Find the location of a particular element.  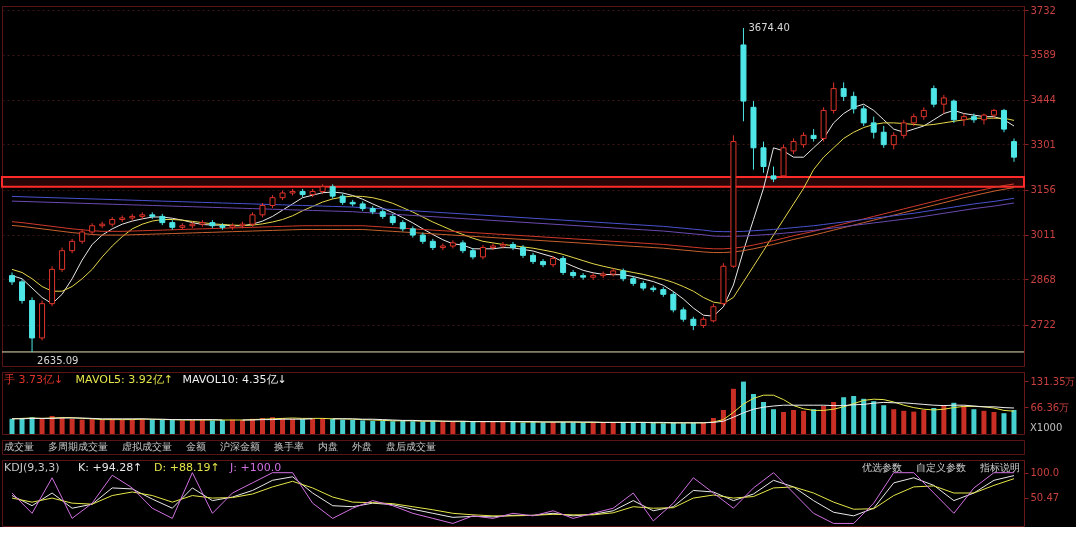

text: 内盘 is located at coordinates (328, 446).